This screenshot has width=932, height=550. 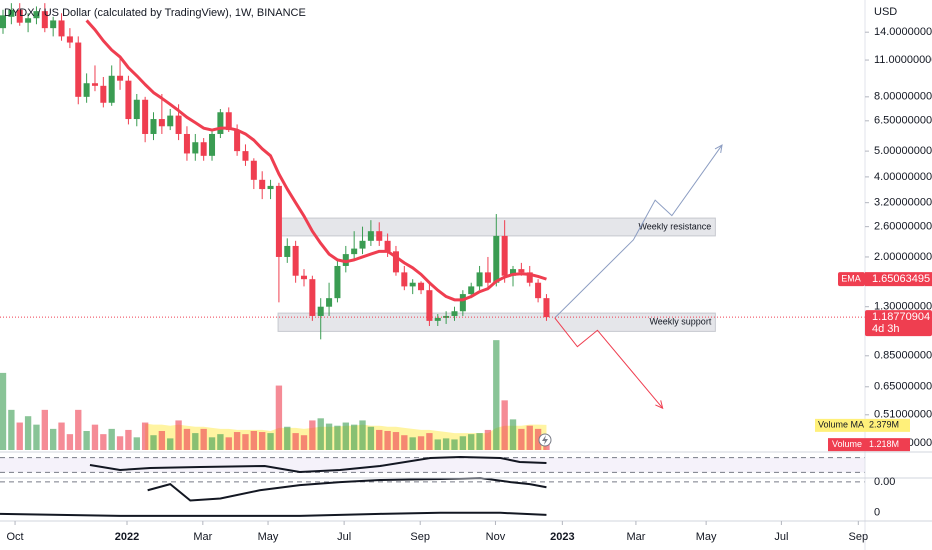 I want to click on volume-value: 1.218M, so click(x=884, y=444).